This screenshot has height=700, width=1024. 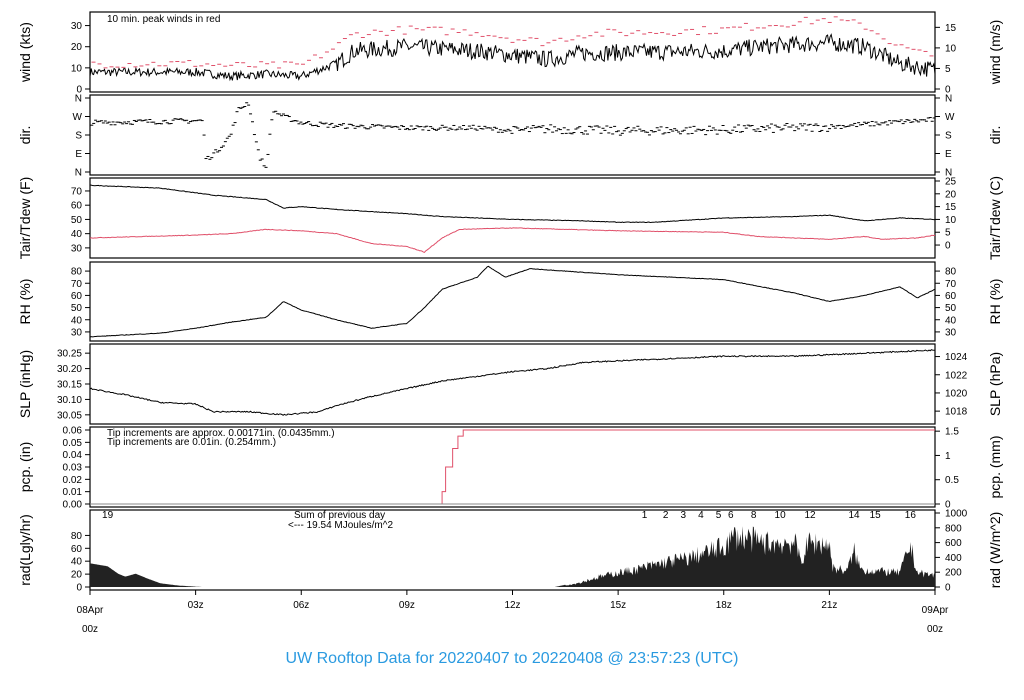 I want to click on y-axis-label: rad(Lgly/hr), so click(x=25, y=550).